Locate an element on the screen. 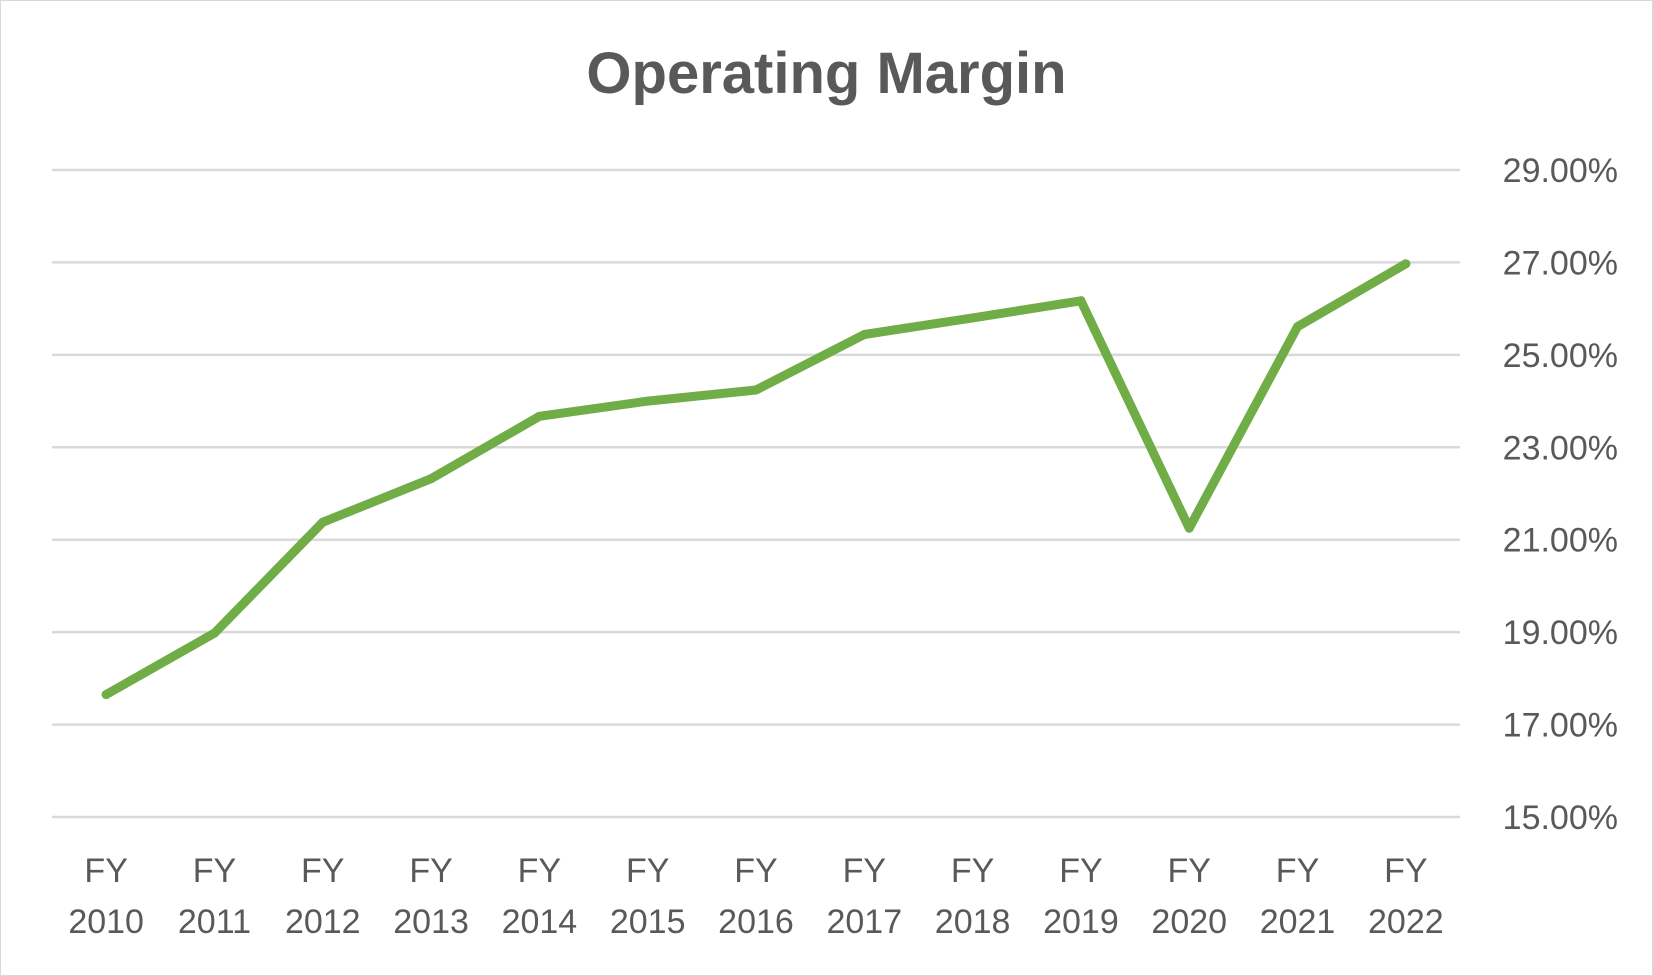  x-tick-label-line2: 2010 is located at coordinates (106, 922).